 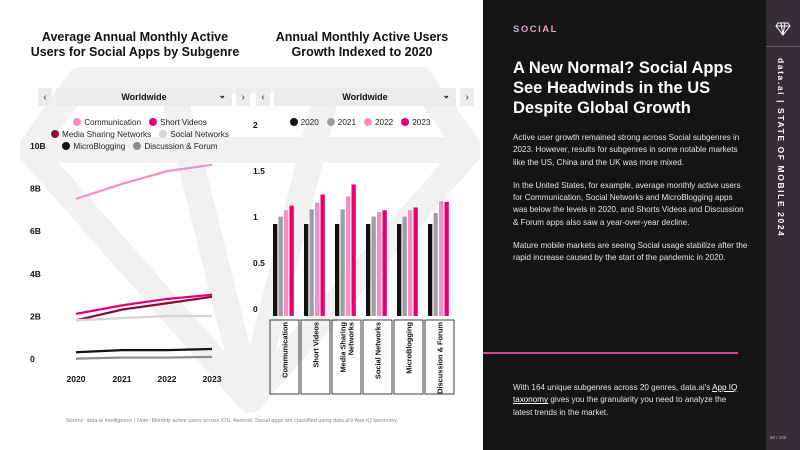 I want to click on category-label-line: MicroBlogging, so click(x=409, y=348).